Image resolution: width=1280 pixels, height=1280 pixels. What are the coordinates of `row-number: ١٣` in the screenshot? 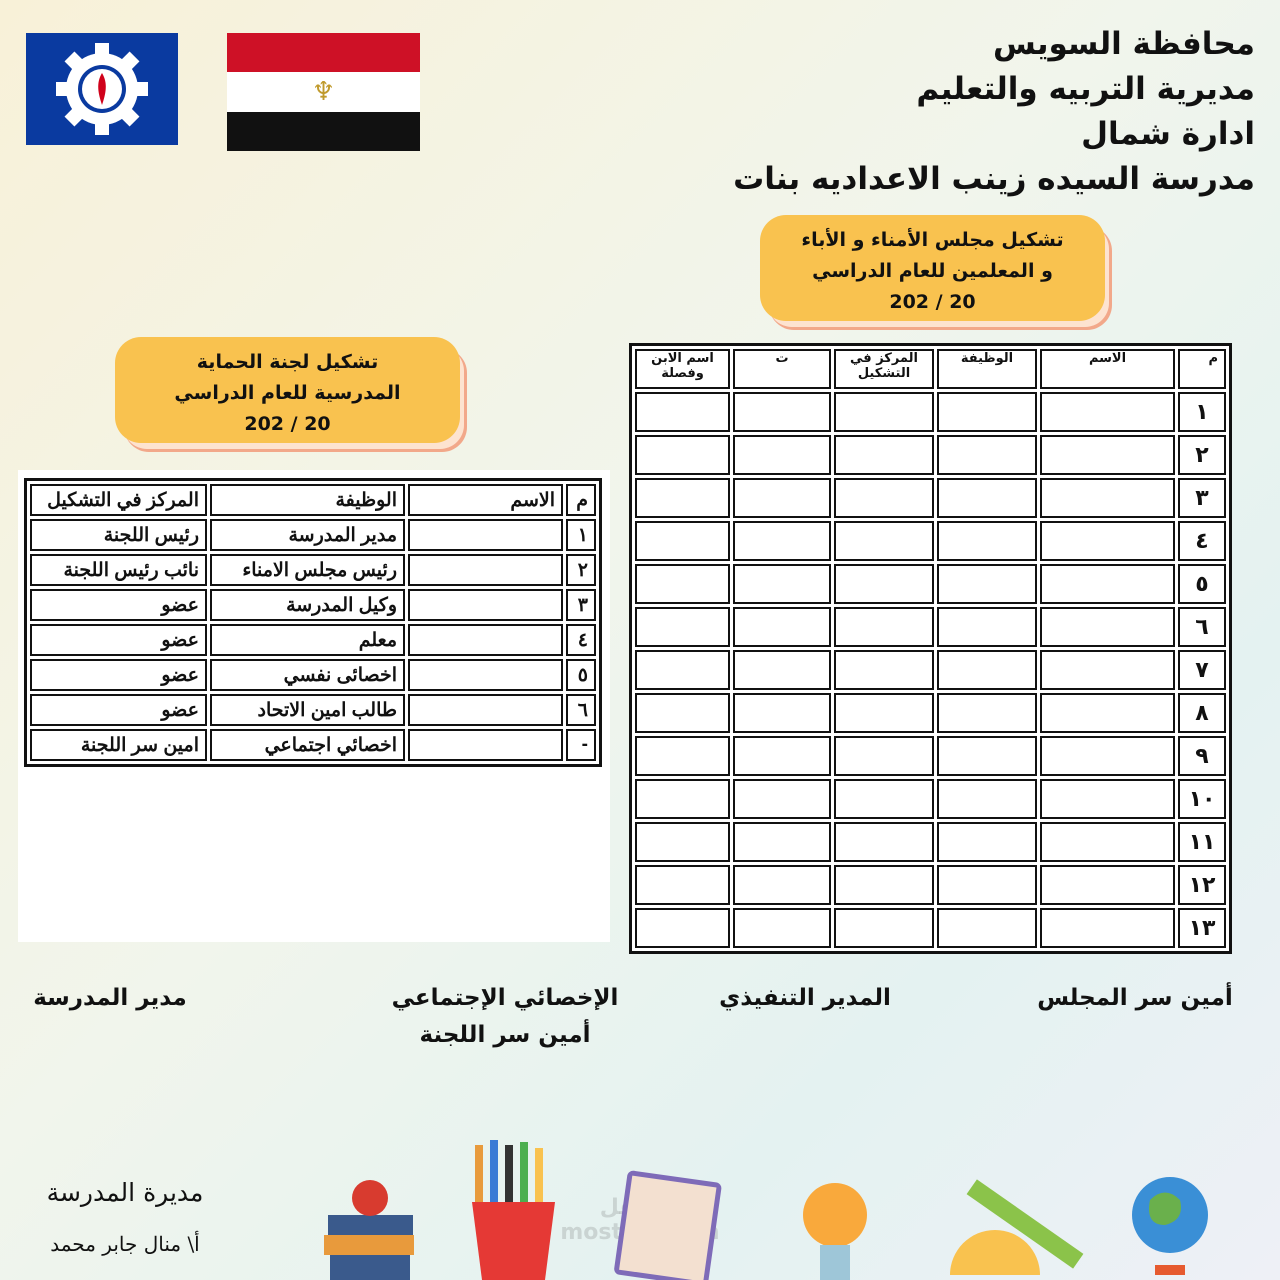 It's located at (1202, 928).